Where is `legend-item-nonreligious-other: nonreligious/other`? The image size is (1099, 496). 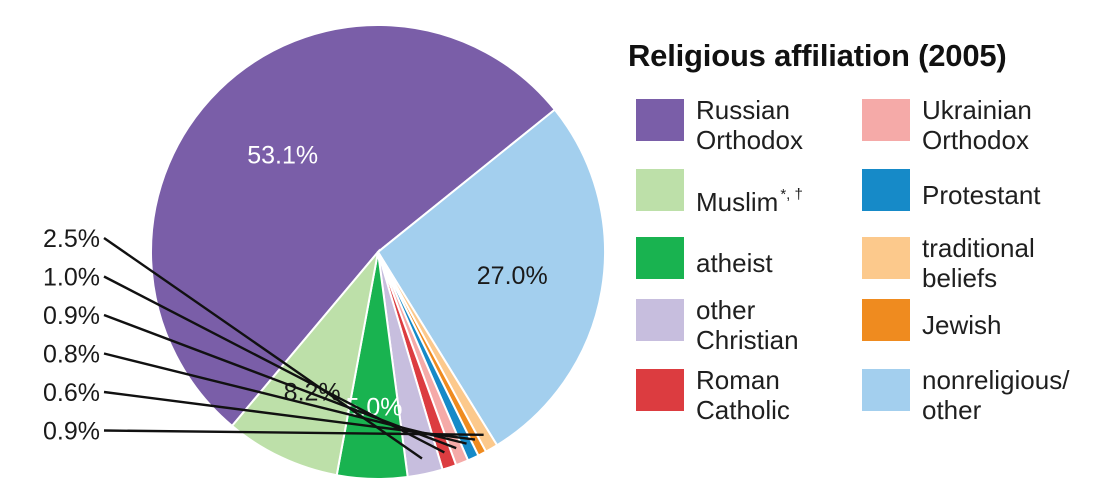
legend-item-nonreligious-other: nonreligious/other is located at coordinates (972, 395).